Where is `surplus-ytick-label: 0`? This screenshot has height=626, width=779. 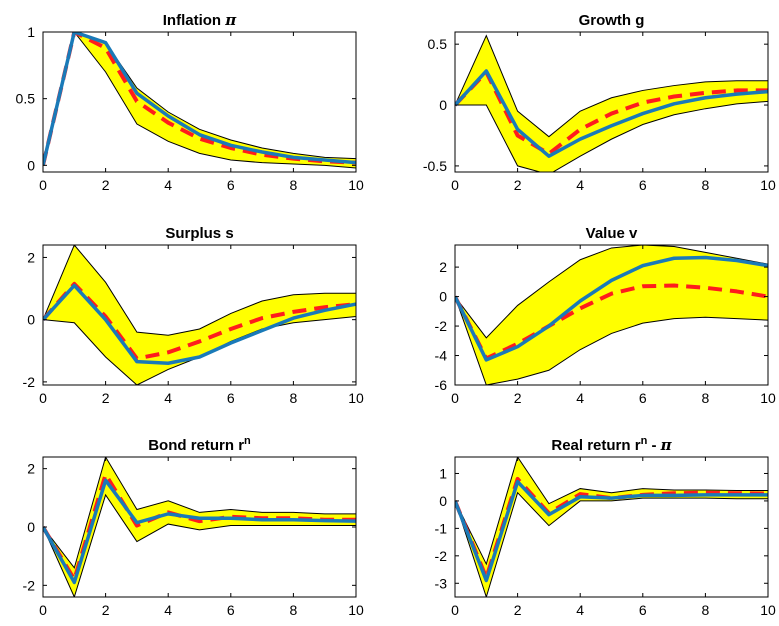 surplus-ytick-label: 0 is located at coordinates (31, 320).